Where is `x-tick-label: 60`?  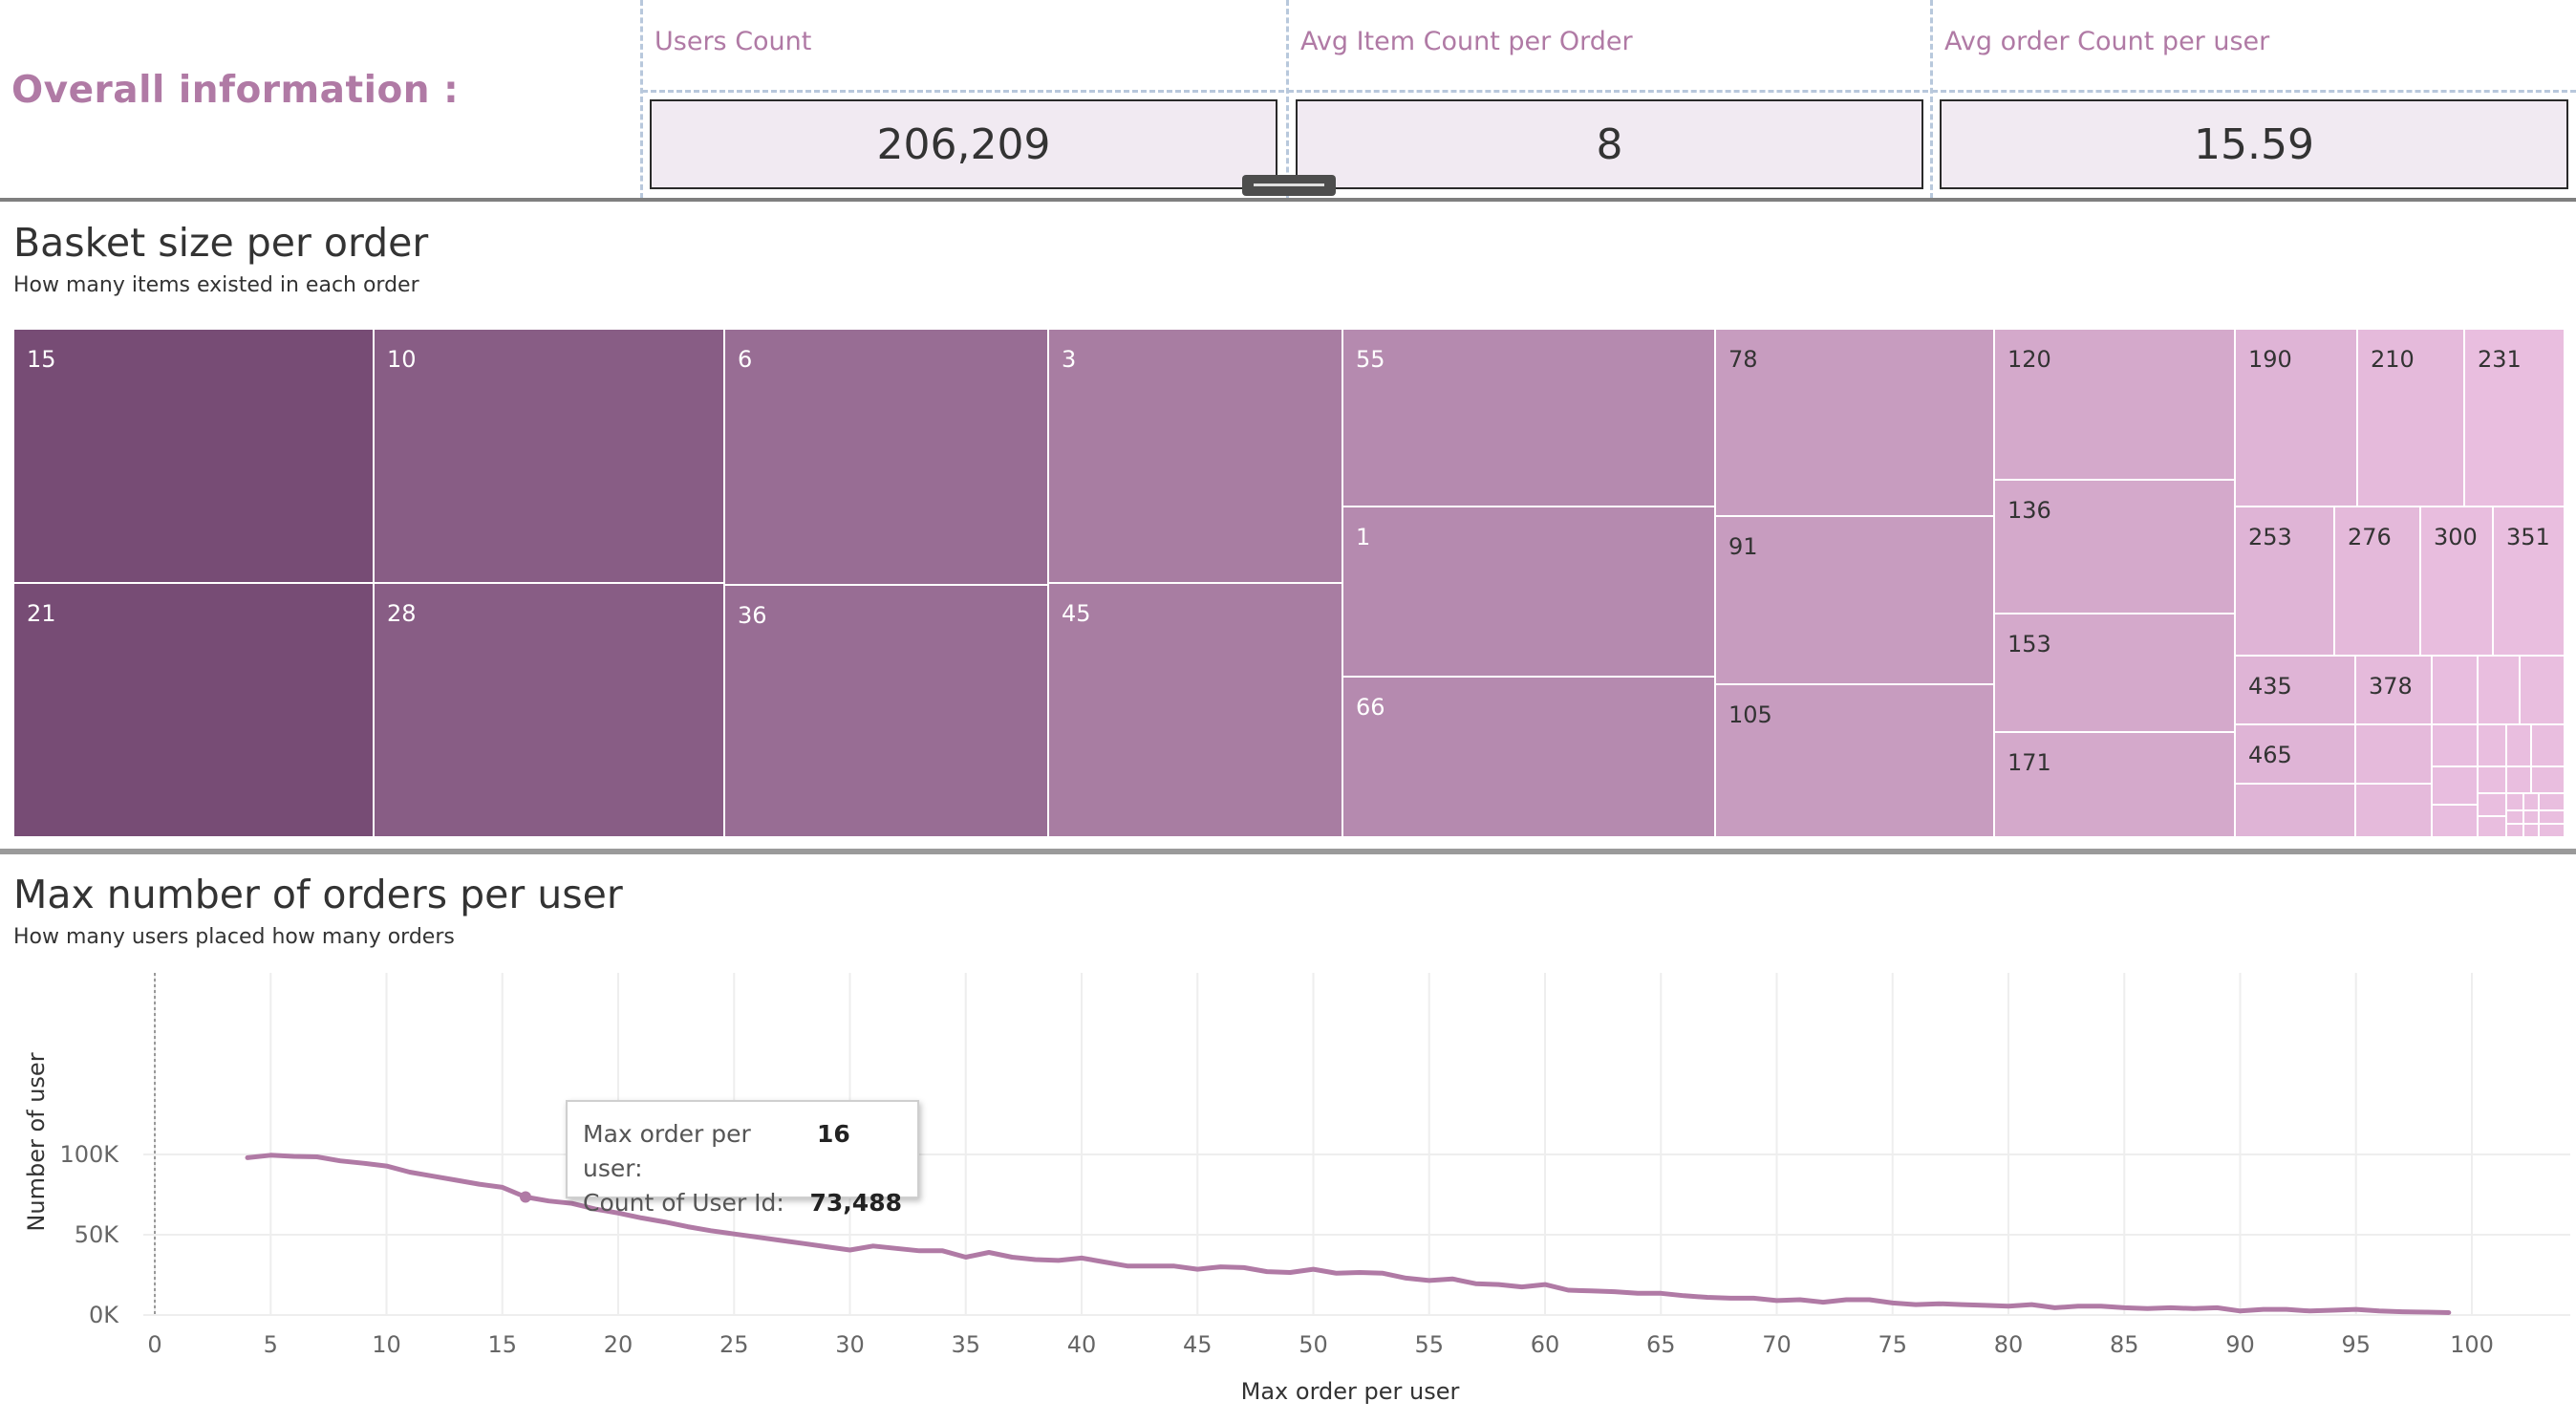
x-tick-label: 60 is located at coordinates (1545, 1344).